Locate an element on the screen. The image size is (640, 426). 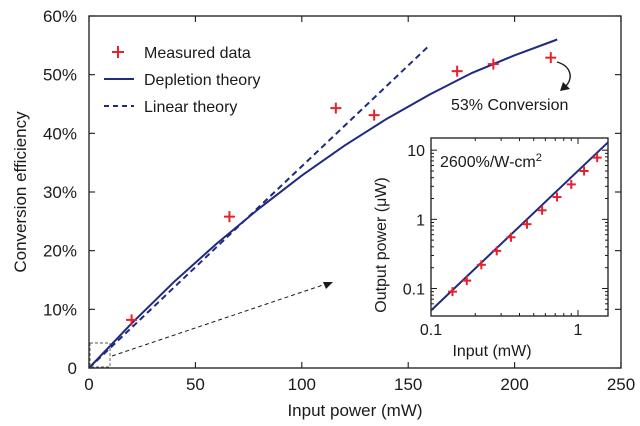
inset-x-tick-label: 1 is located at coordinates (578, 330).